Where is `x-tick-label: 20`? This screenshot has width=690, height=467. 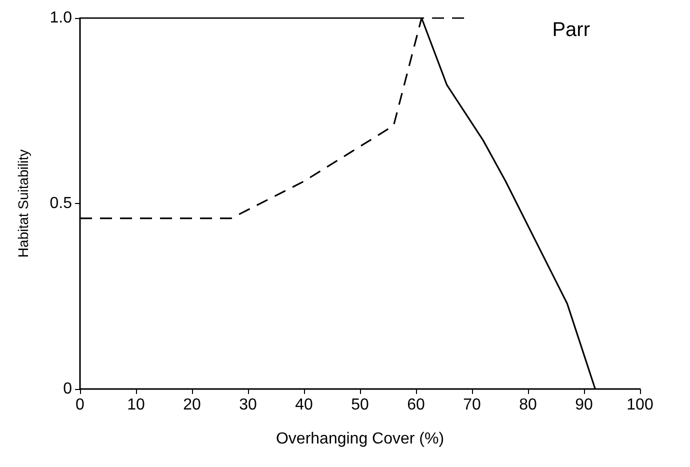 x-tick-label: 20 is located at coordinates (192, 405).